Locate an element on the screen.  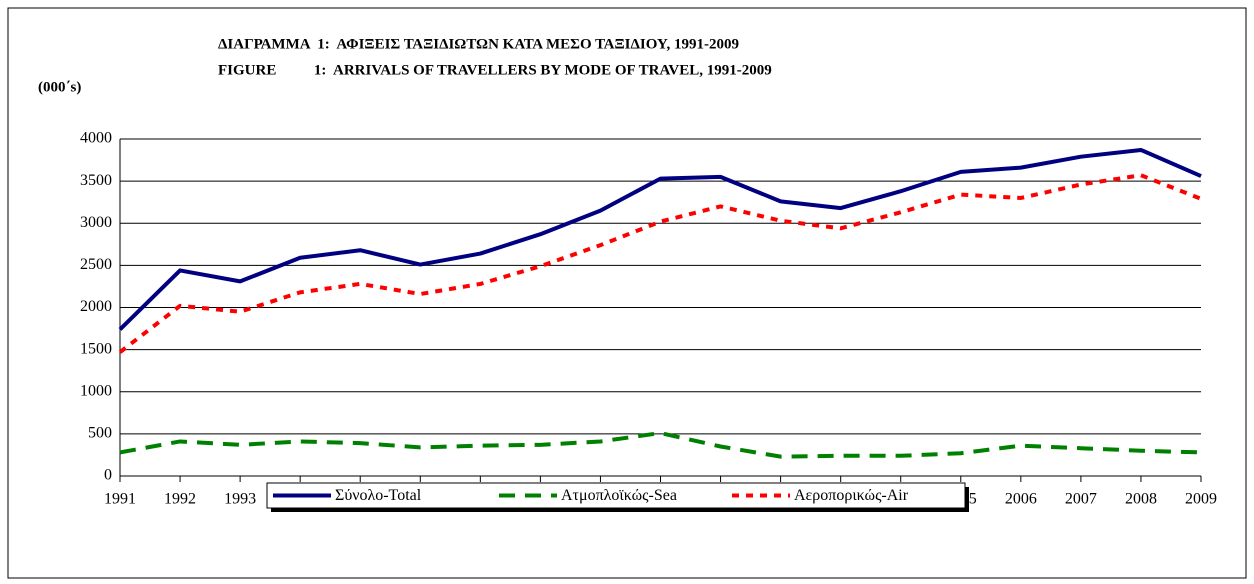
y-tick-label: 3500 is located at coordinates (96, 180).